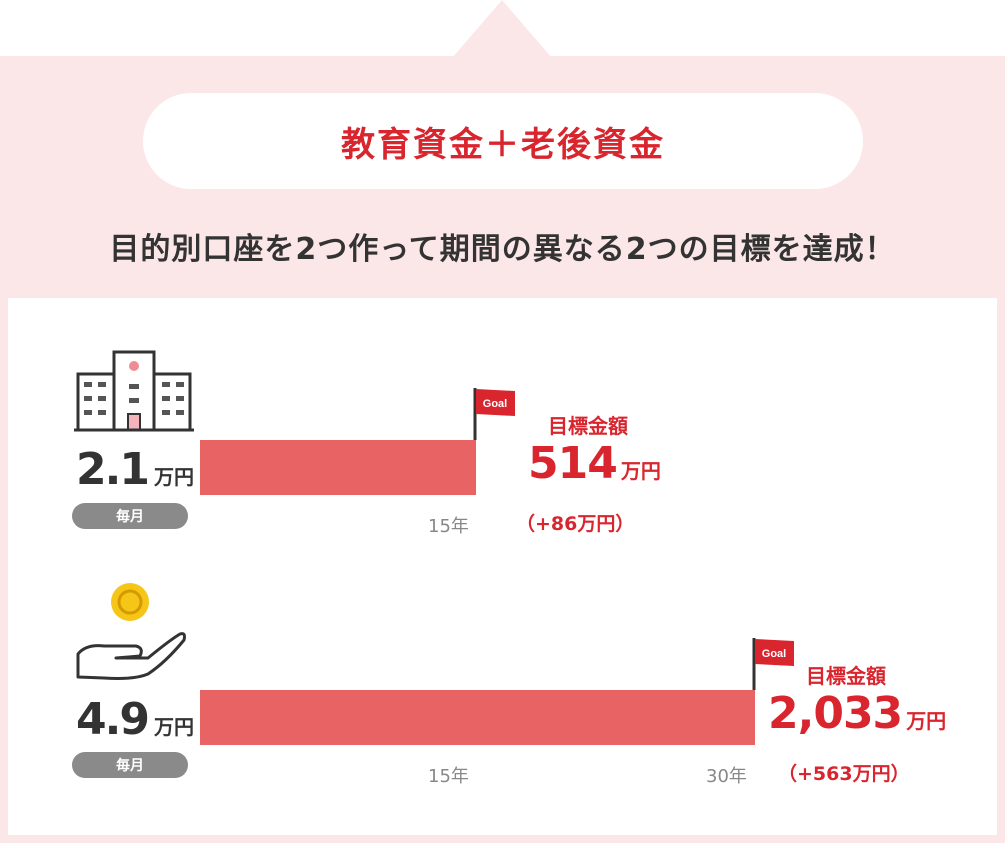 The width and height of the screenshot is (1005, 843). I want to click on hand-with-coin-icon, so click(131, 631).